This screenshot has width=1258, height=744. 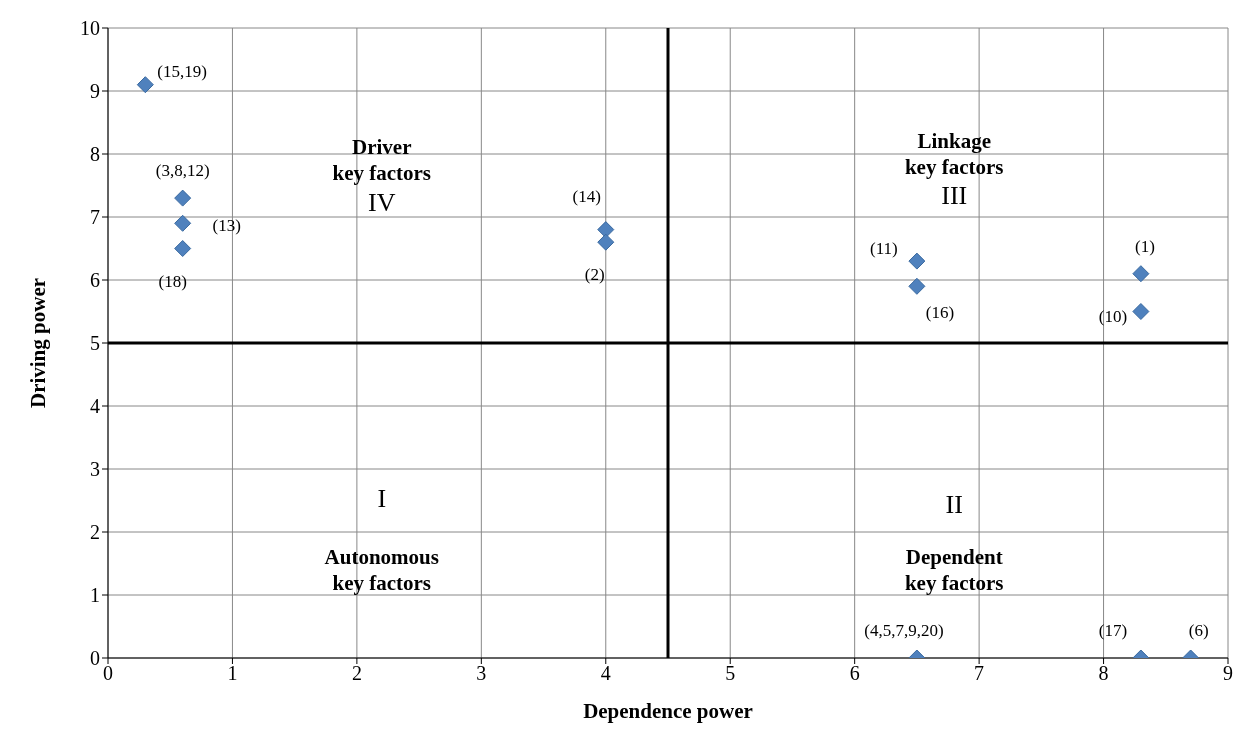 I want to click on y-axis-title: Driving power, so click(x=38, y=343).